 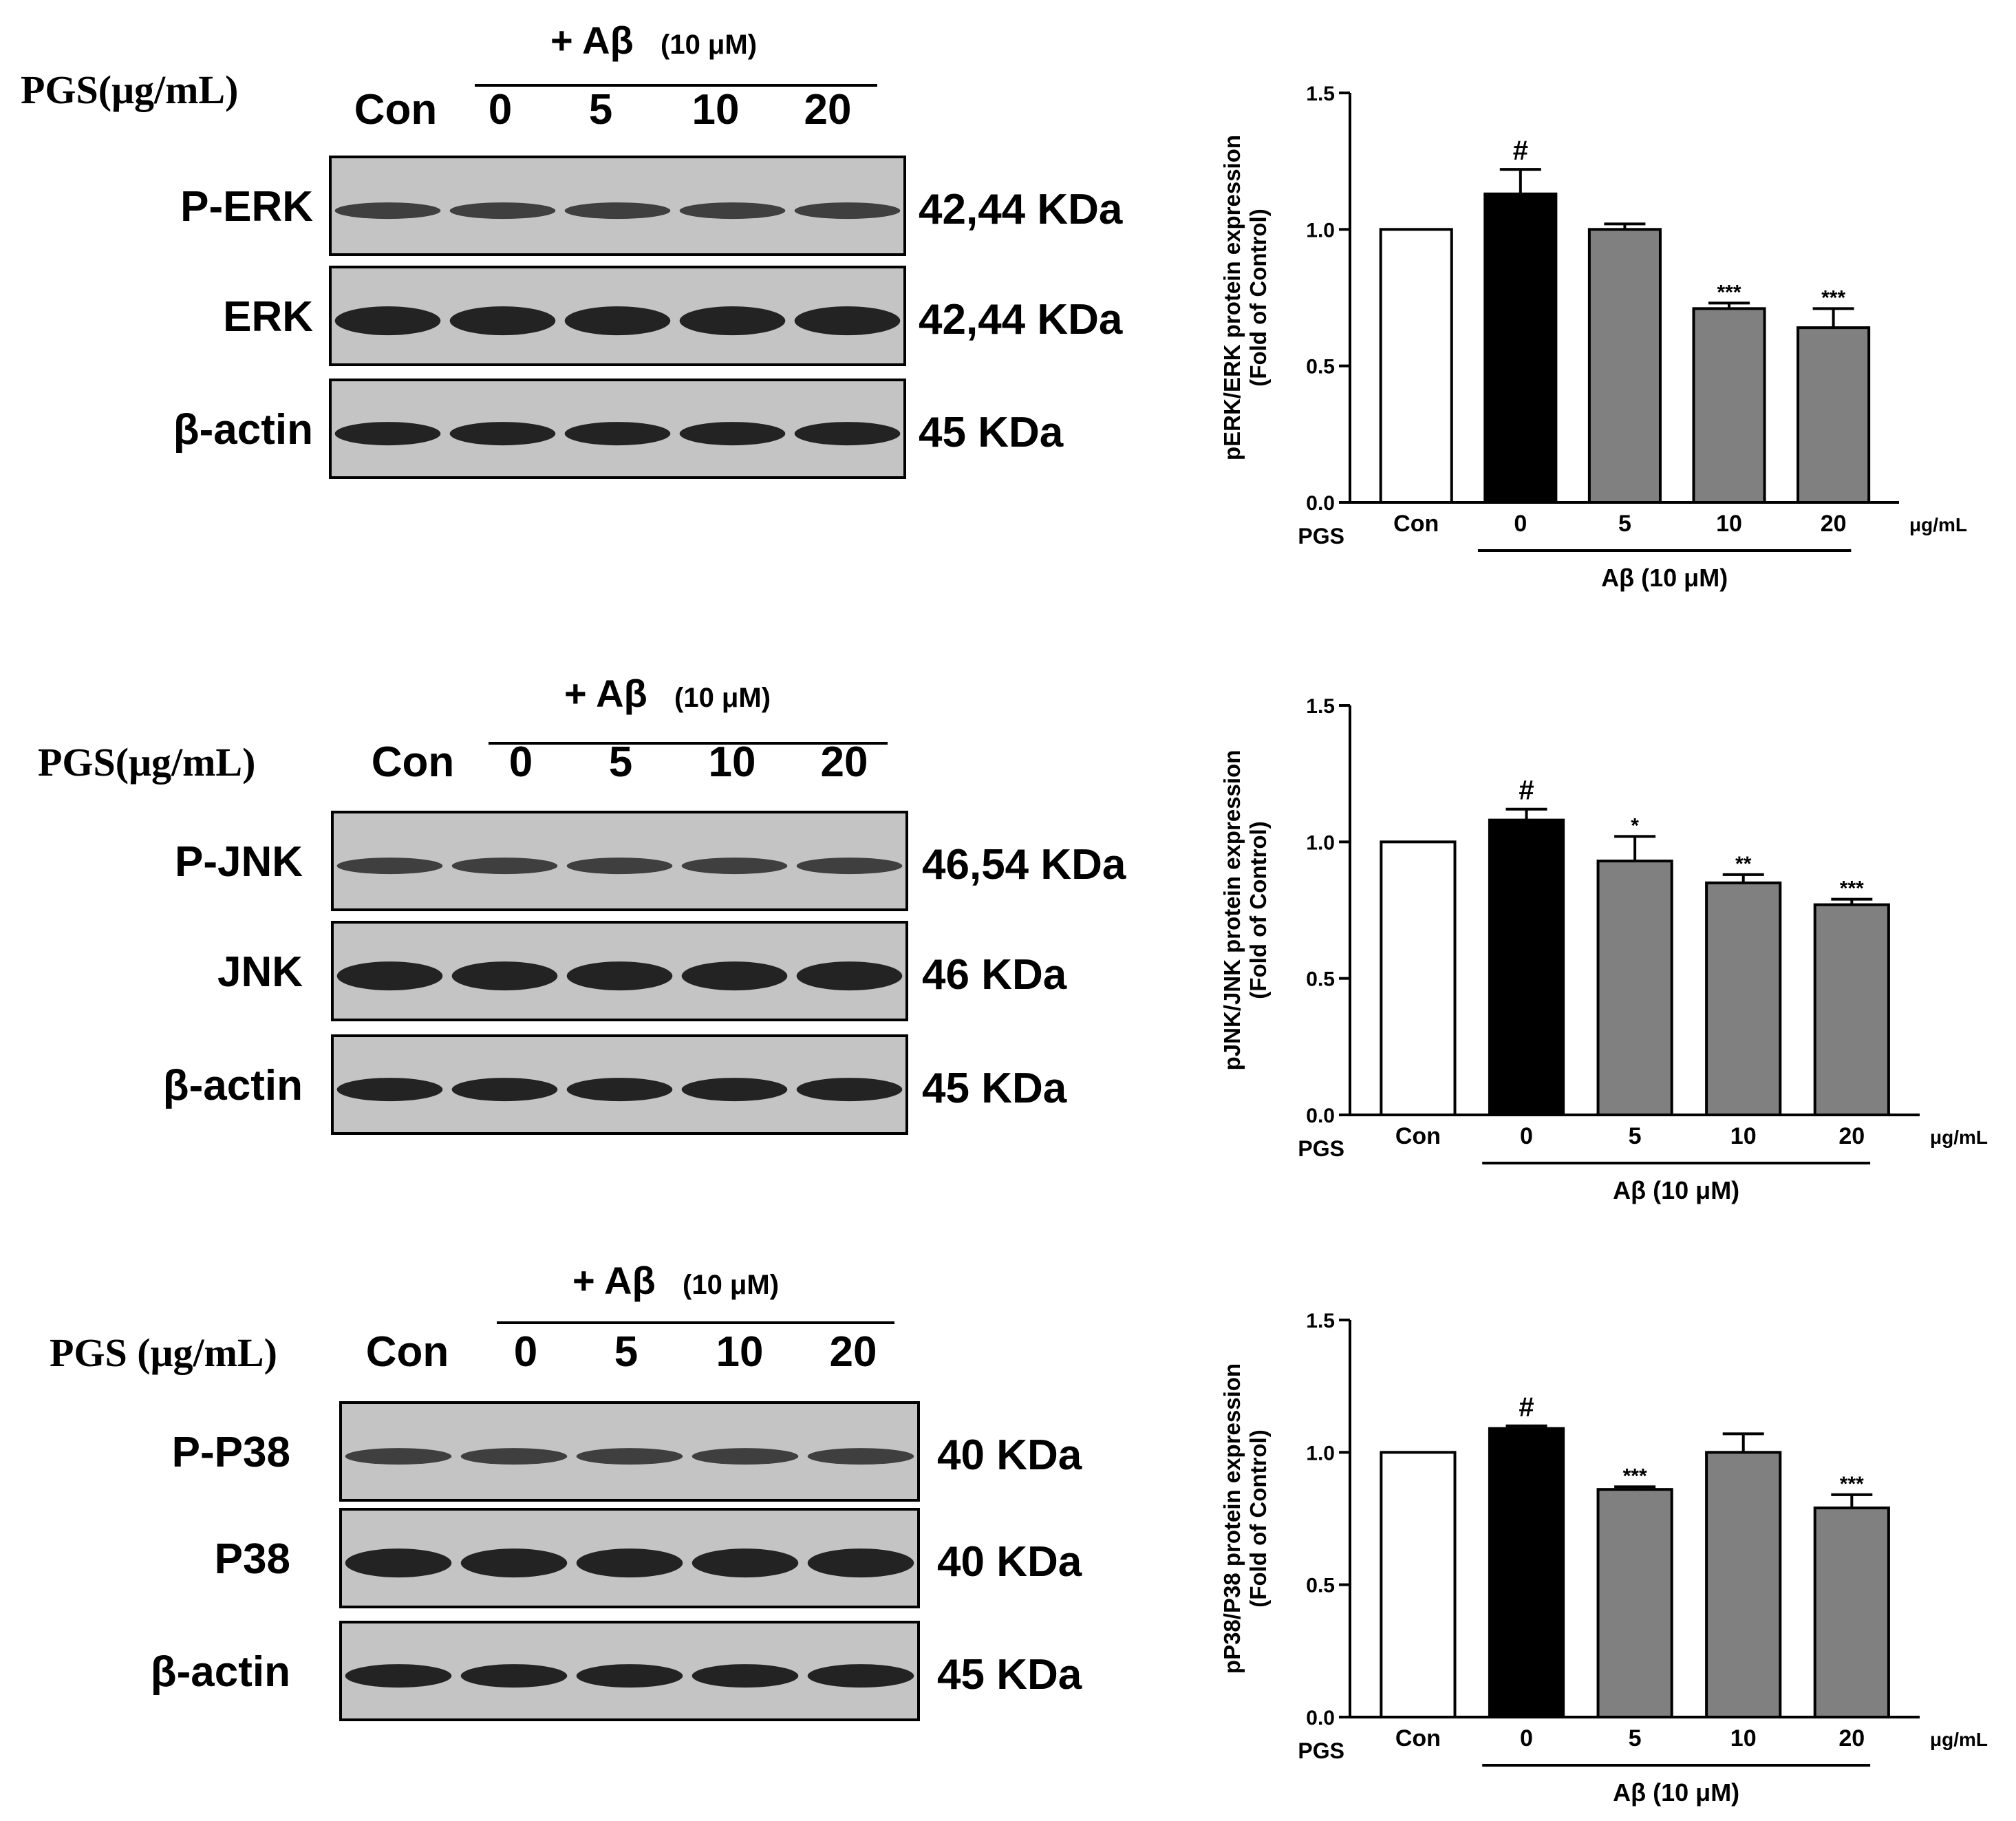 What do you see at coordinates (1009, 1674) in the screenshot?
I see `molecular-weight-label: 45 KDa` at bounding box center [1009, 1674].